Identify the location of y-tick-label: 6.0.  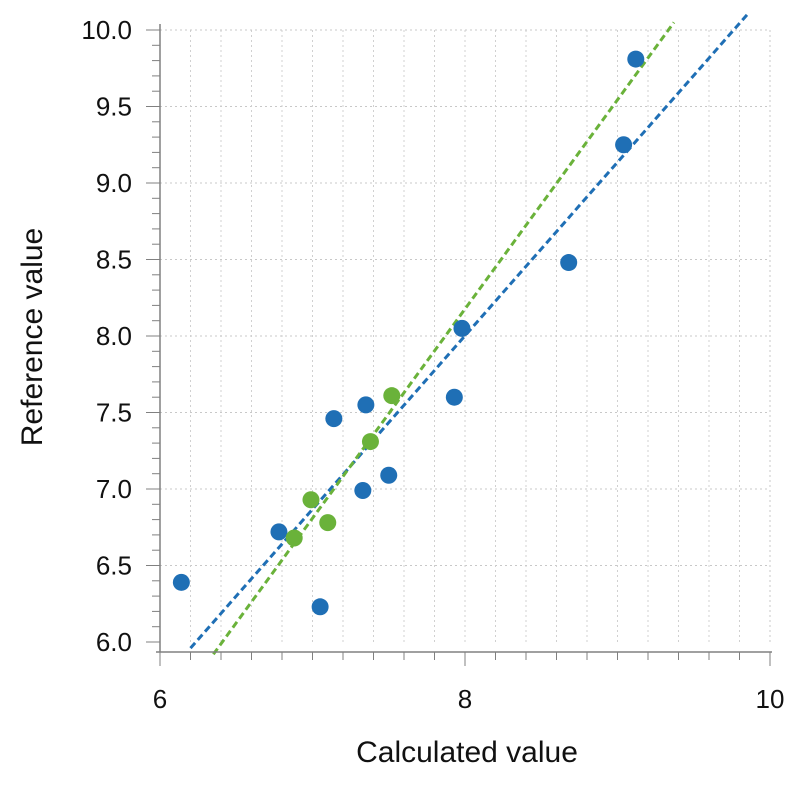
(114, 642).